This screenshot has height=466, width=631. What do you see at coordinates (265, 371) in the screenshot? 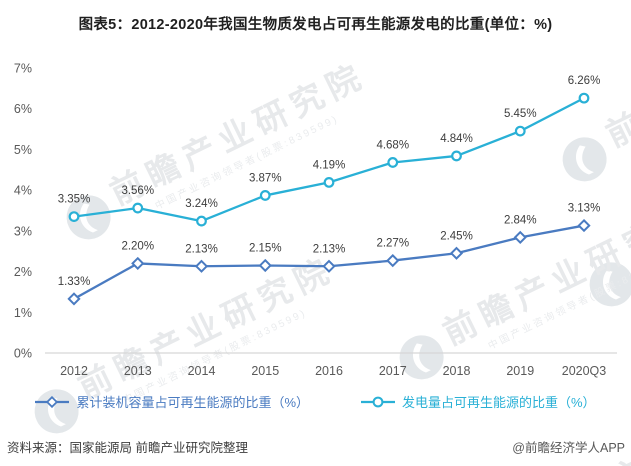
I see `x-axis-tick-label: 2015` at bounding box center [265, 371].